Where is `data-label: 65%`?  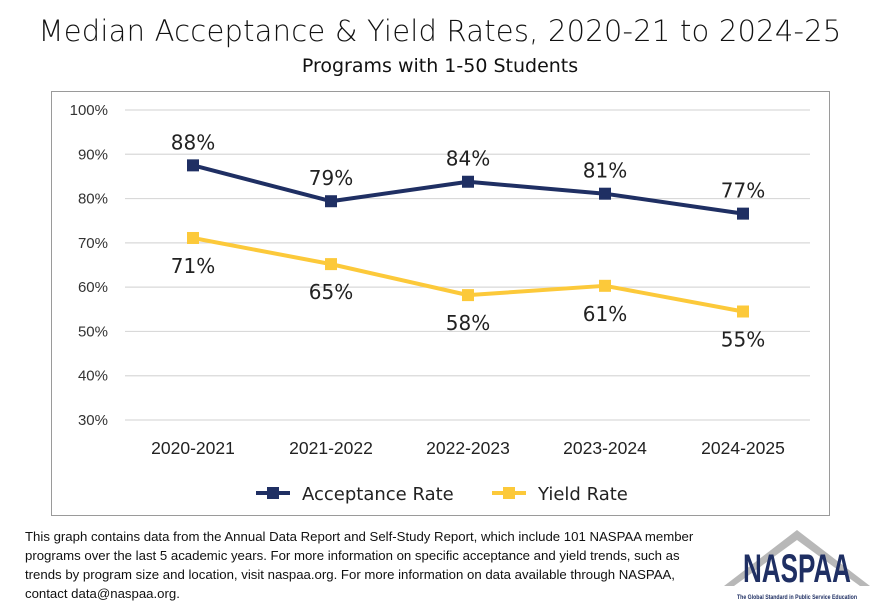
data-label: 65% is located at coordinates (331, 292).